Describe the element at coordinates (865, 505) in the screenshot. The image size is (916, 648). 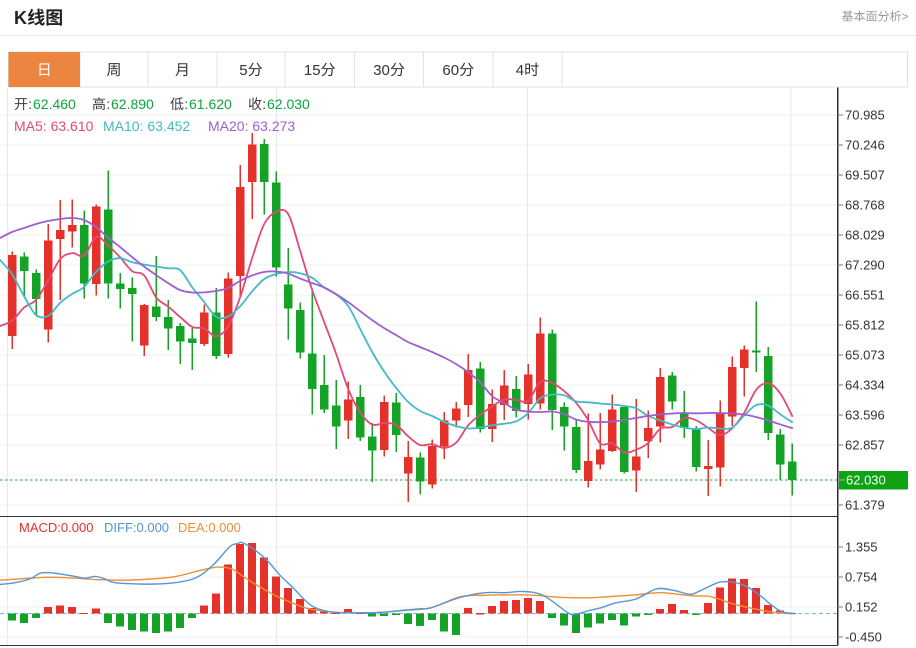
I see `svg-text: 61.379` at that location.